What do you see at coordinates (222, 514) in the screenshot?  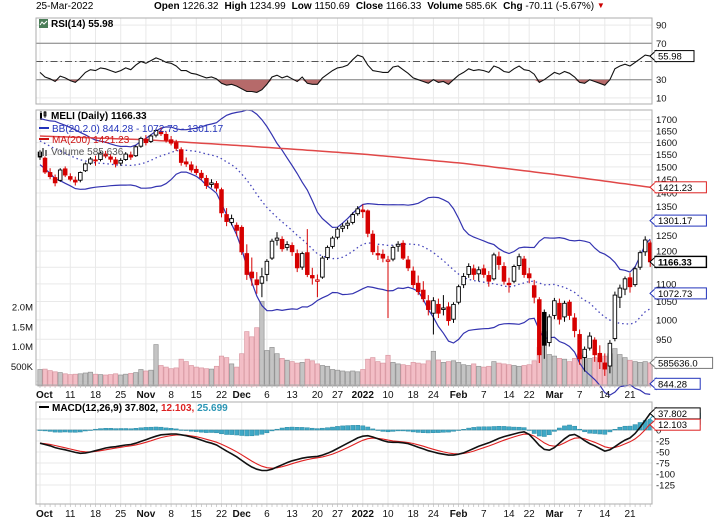 I see `x-axis-label-macd: 22` at bounding box center [222, 514].